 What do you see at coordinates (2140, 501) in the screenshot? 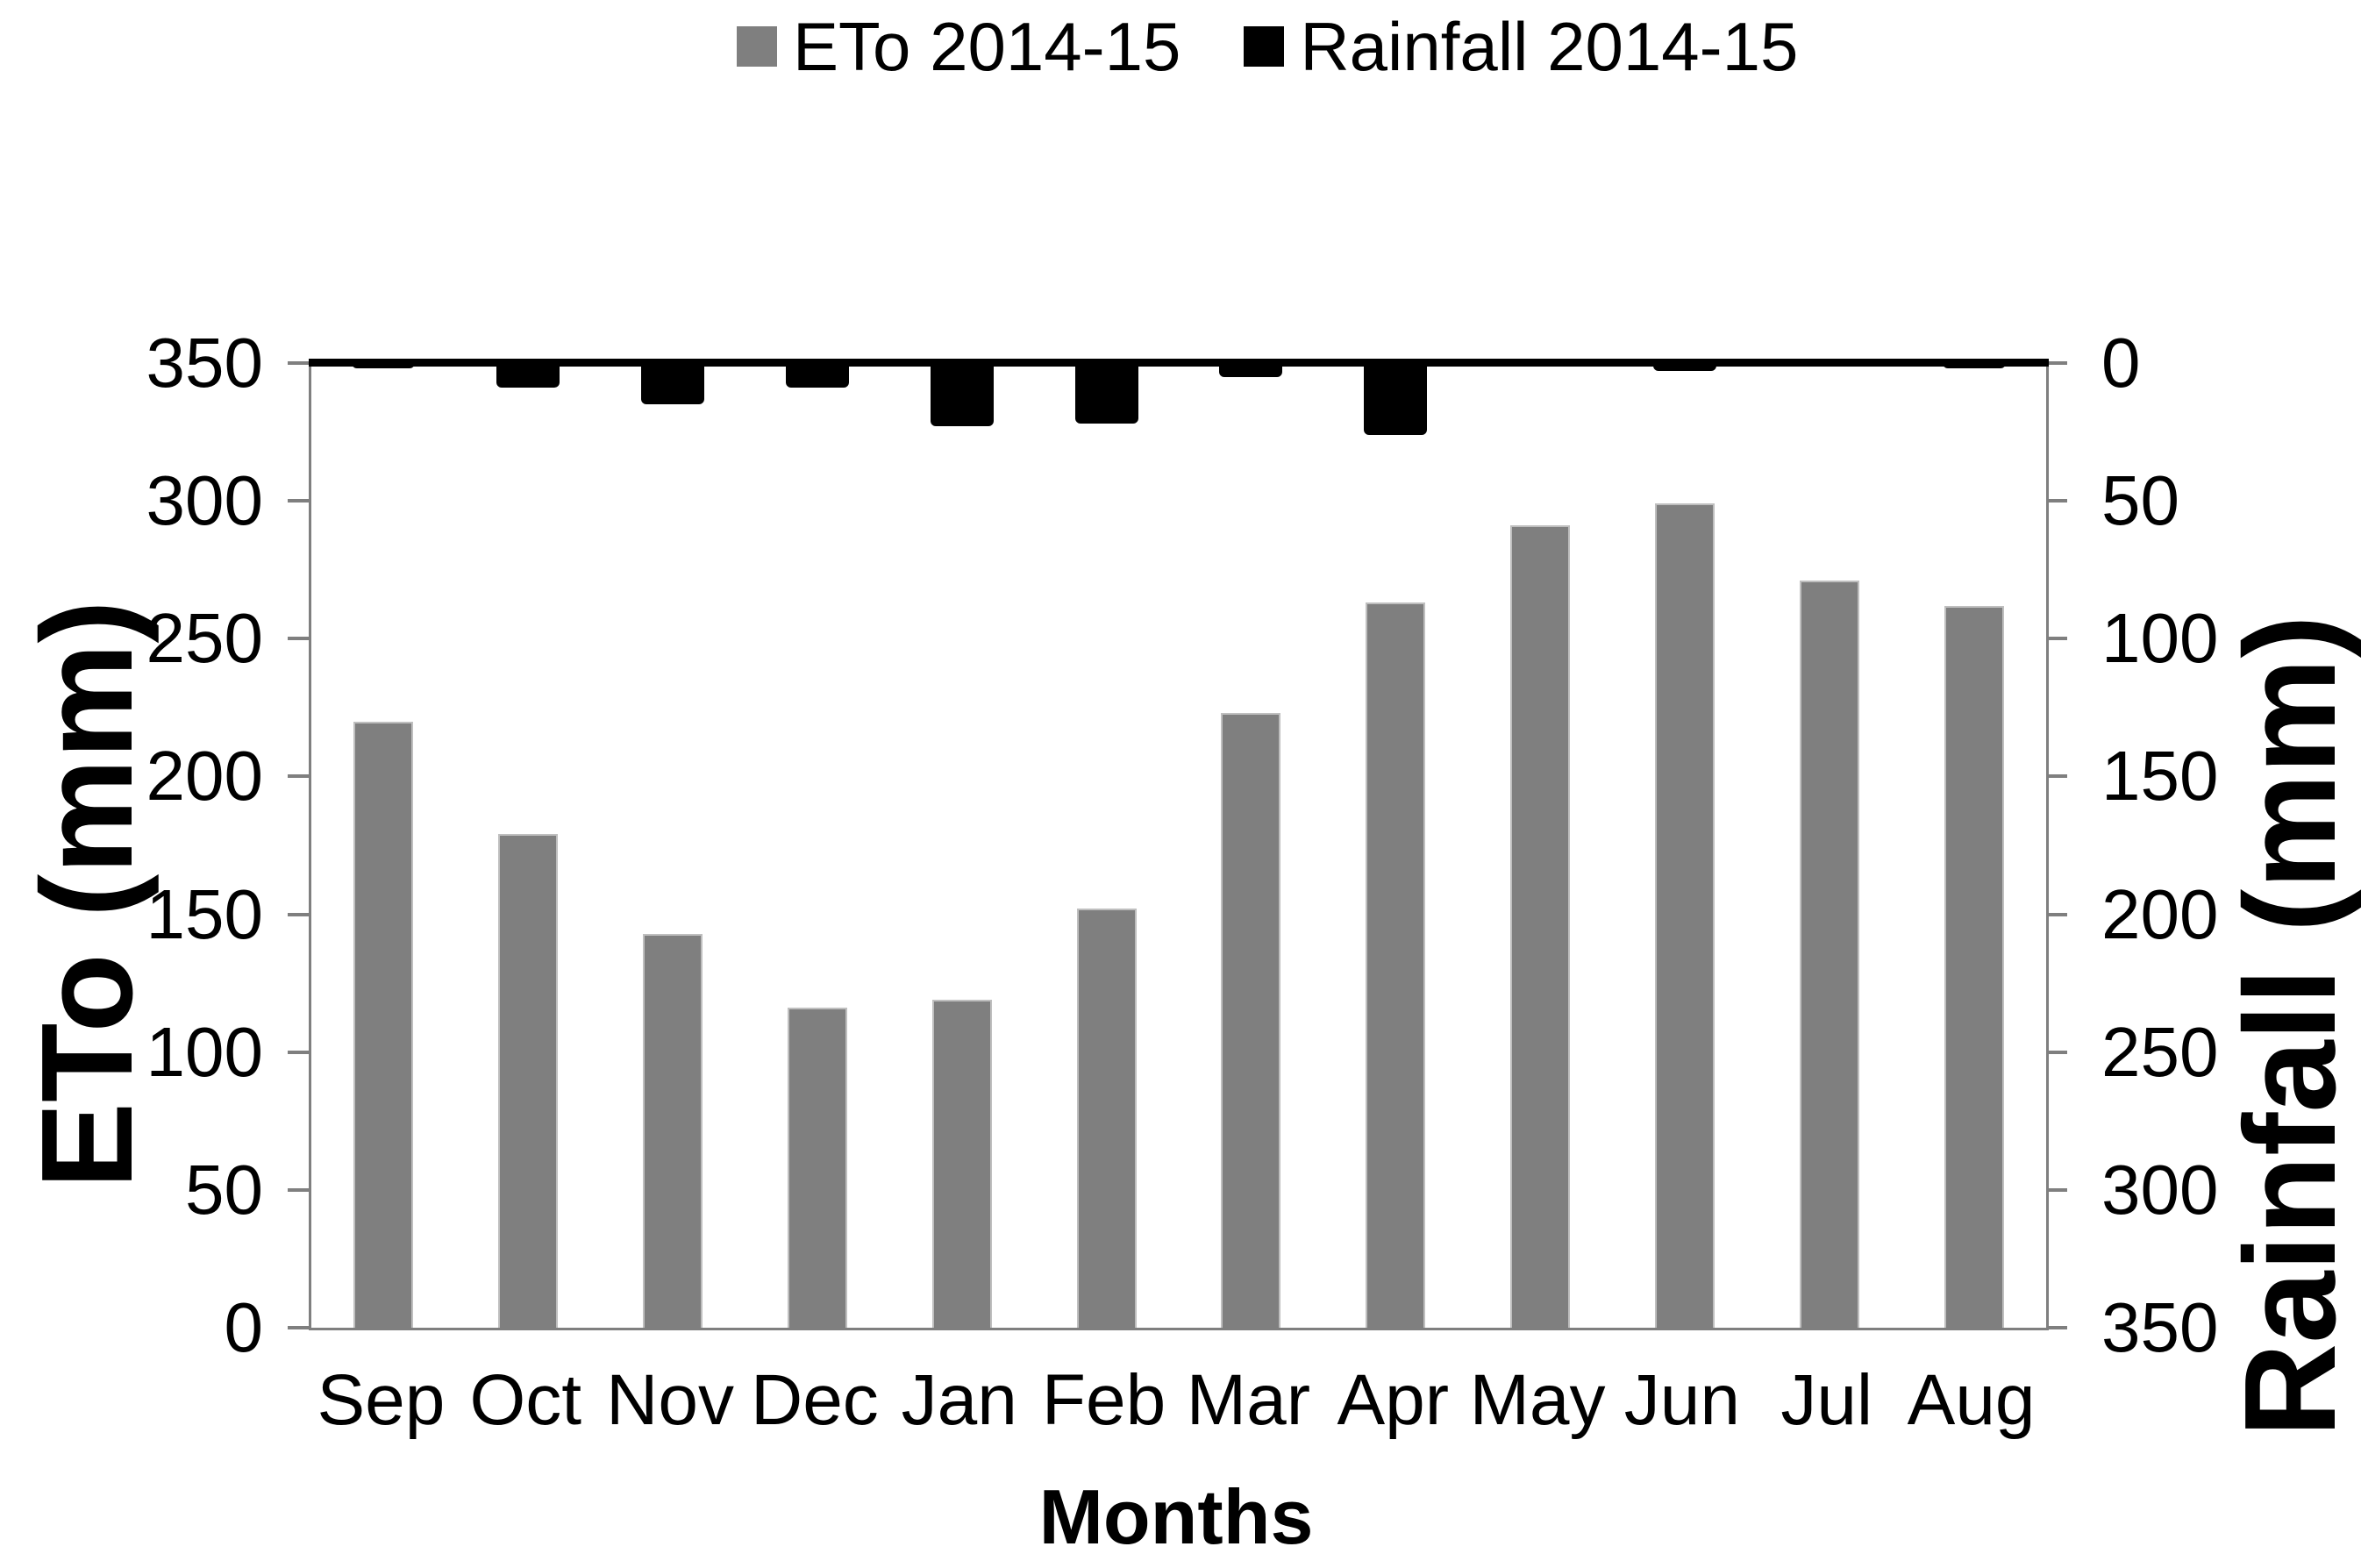
I see `right-axis-tick-label: 50` at bounding box center [2140, 501].